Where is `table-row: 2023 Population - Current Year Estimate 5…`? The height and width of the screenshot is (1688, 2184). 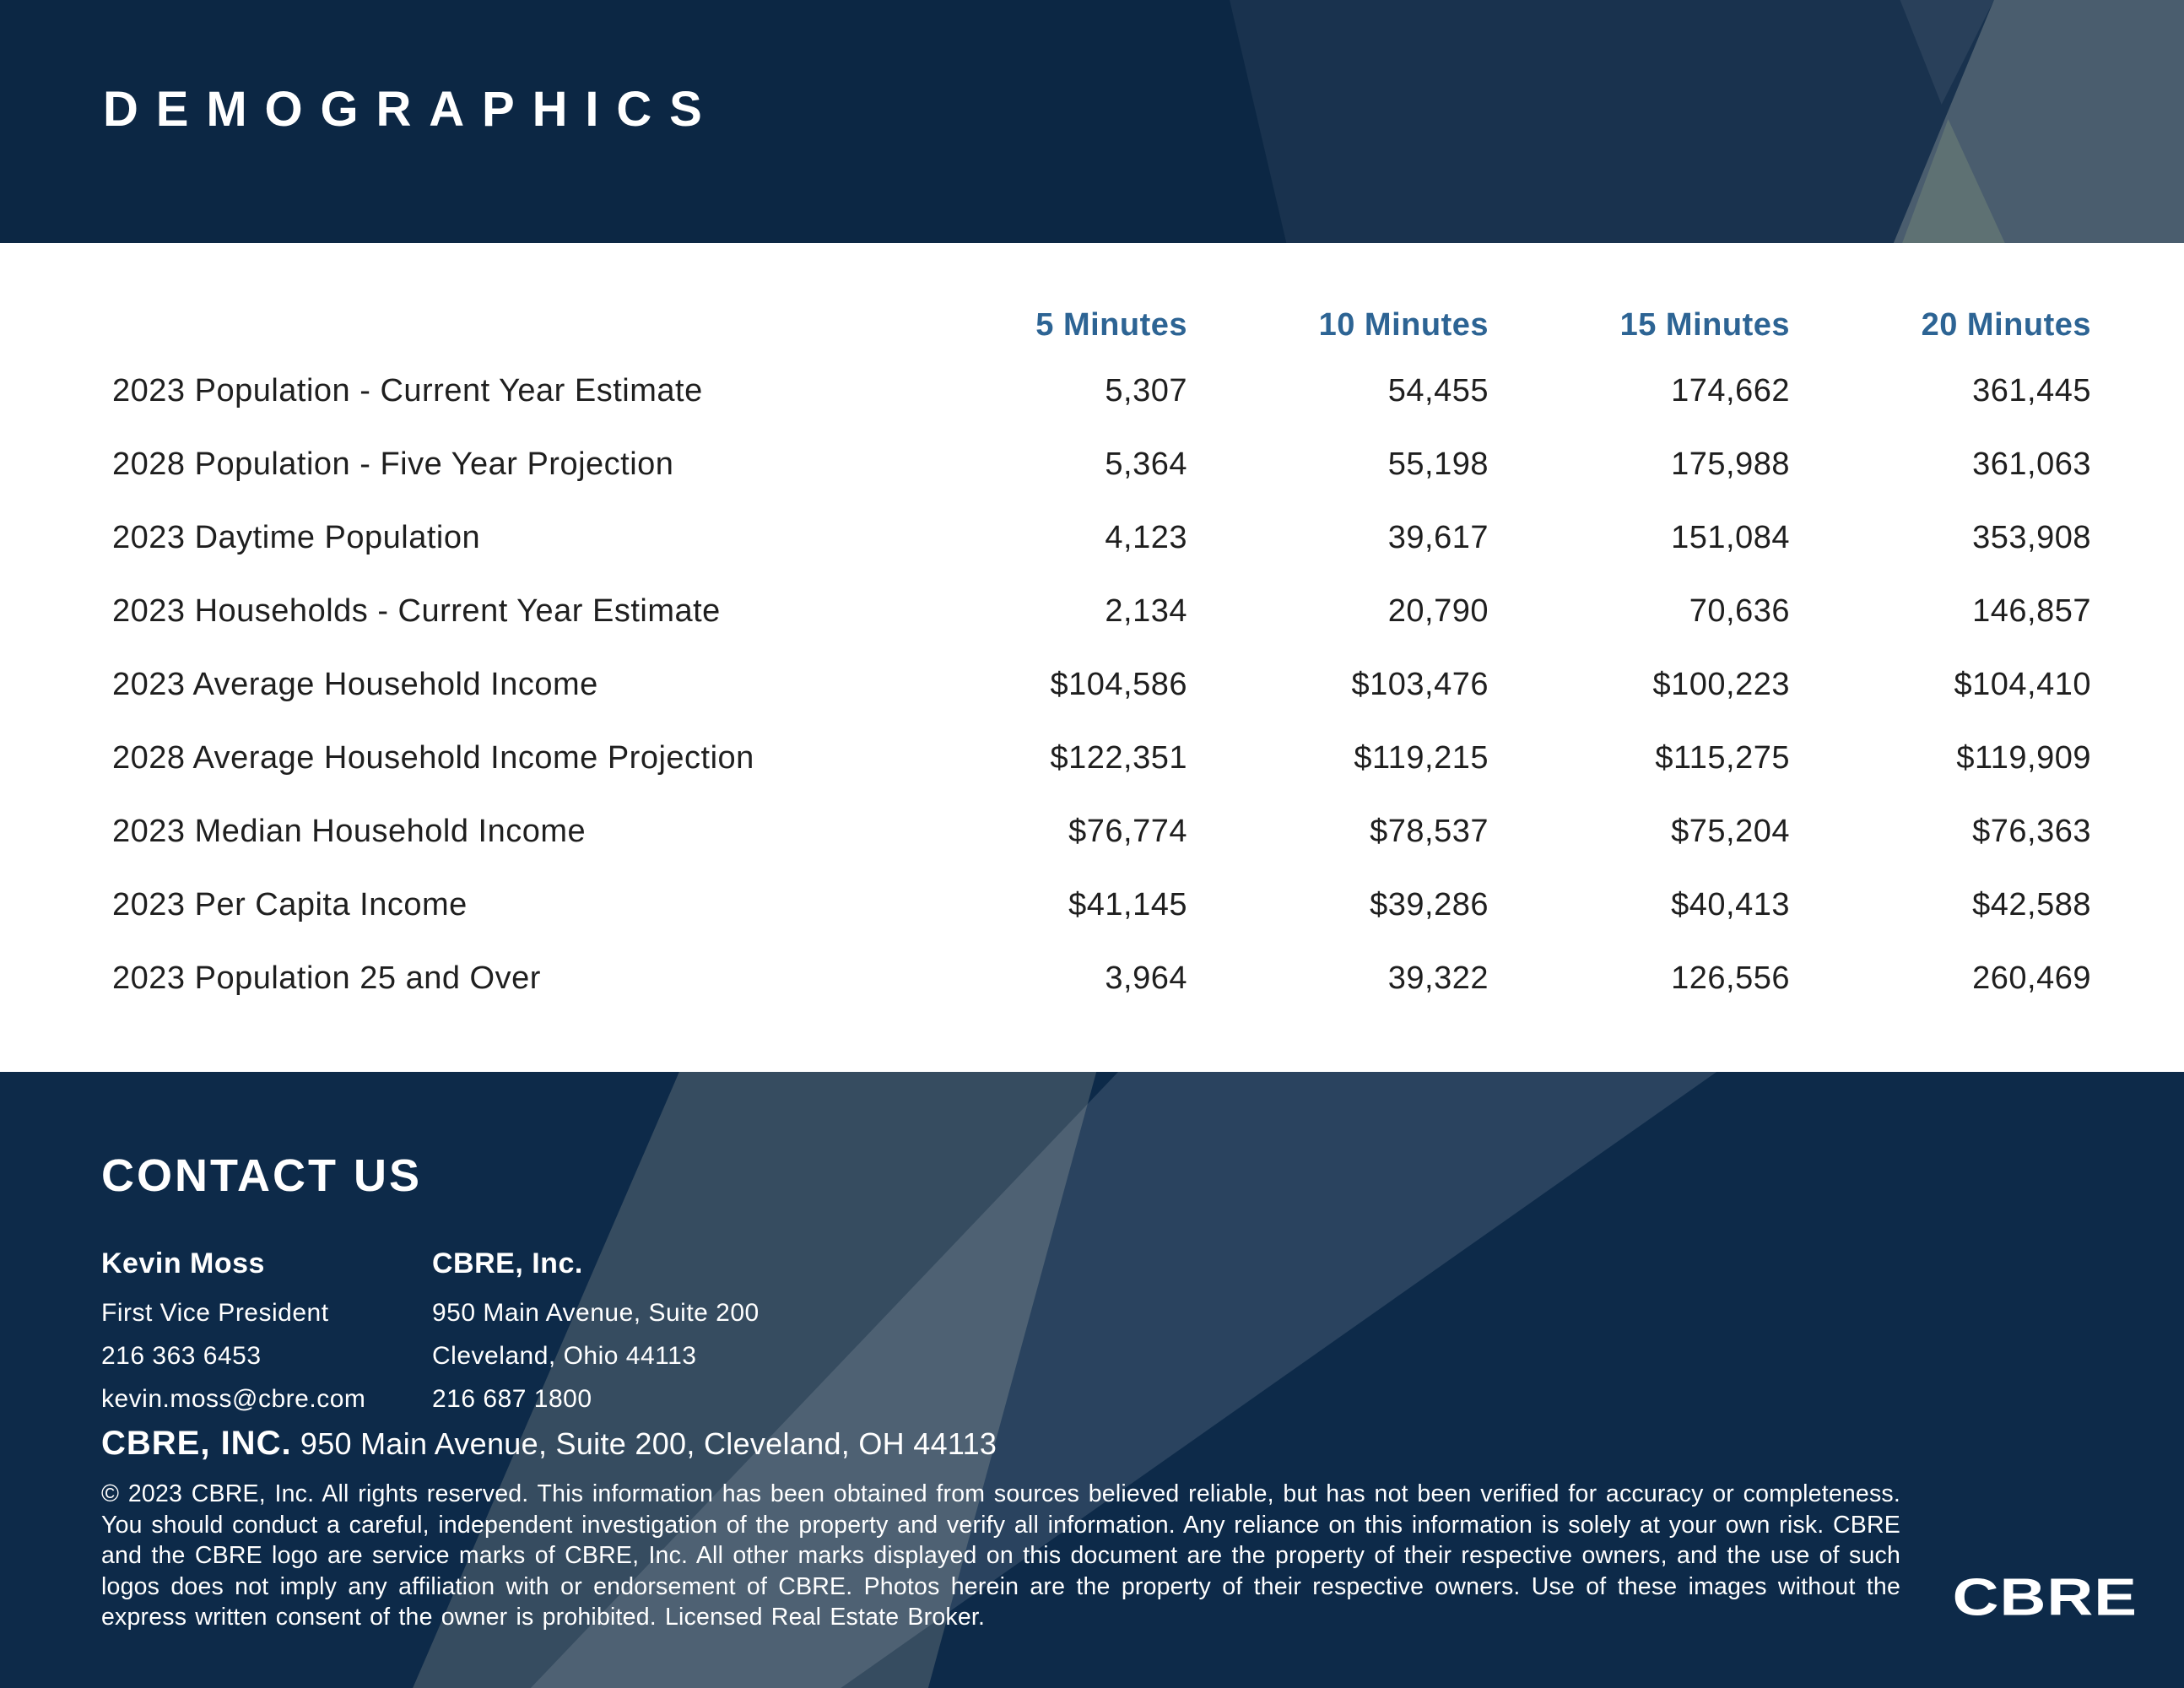
table-row: 2023 Population - Current Year Estimate 5… is located at coordinates (1101, 391).